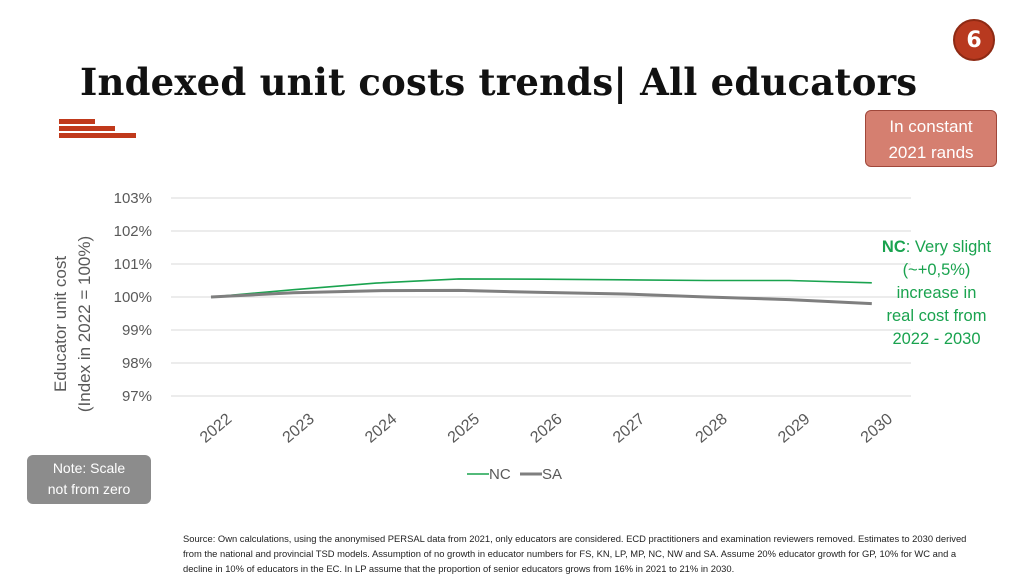  What do you see at coordinates (133, 231) in the screenshot?
I see `y-tick-label: 102%` at bounding box center [133, 231].